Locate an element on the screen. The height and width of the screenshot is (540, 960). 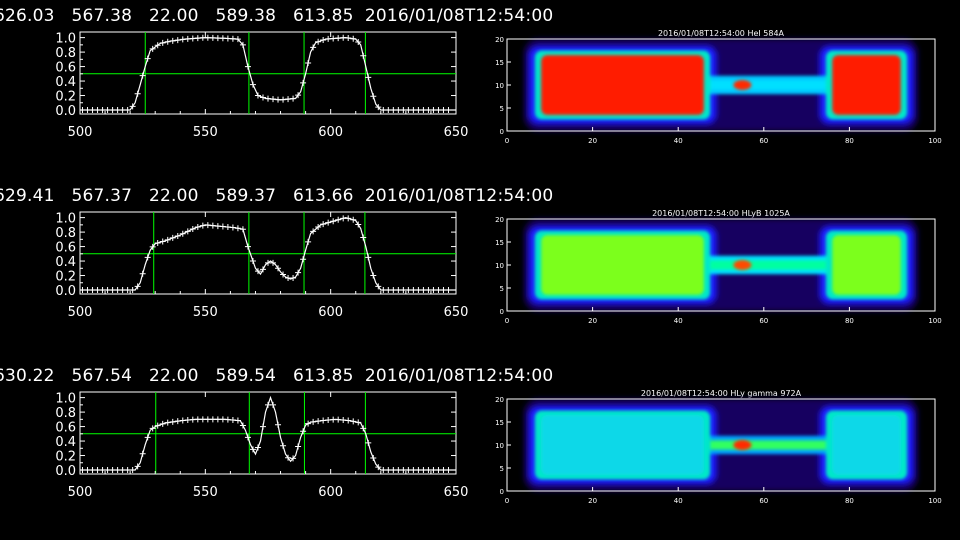
lobe-right-core is located at coordinates (866, 265).